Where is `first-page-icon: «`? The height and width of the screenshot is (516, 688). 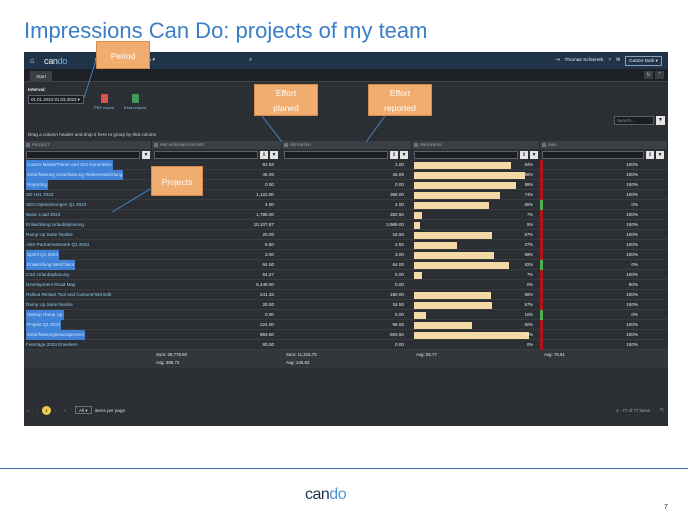 first-page-icon: « is located at coordinates (28, 410).